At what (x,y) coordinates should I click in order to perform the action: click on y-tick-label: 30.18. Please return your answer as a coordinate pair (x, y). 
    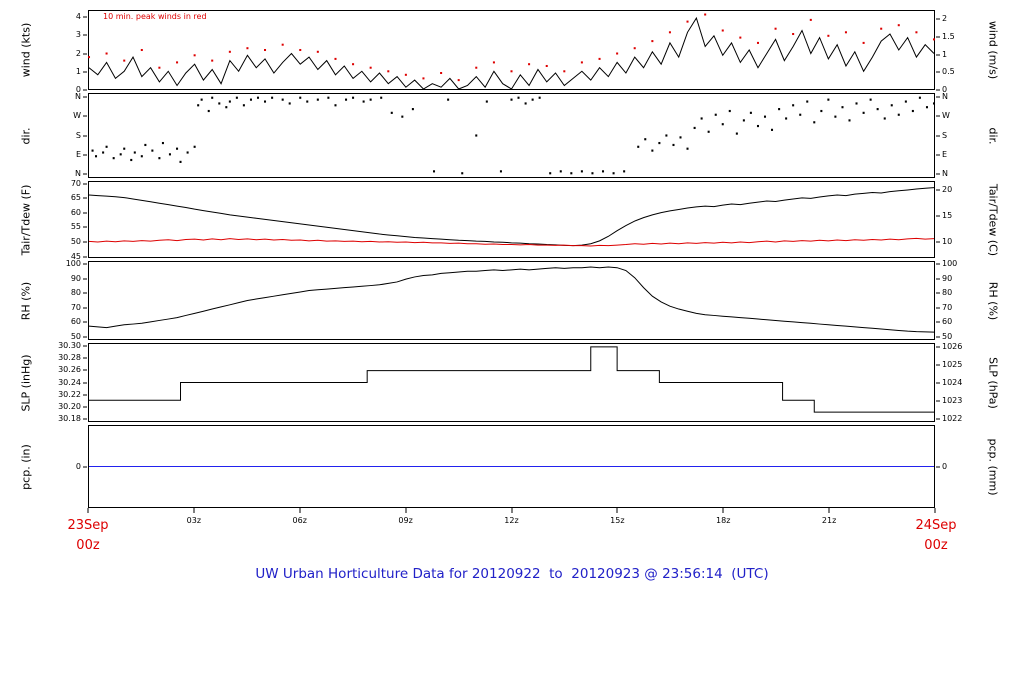
    Looking at the image, I should click on (69, 418).